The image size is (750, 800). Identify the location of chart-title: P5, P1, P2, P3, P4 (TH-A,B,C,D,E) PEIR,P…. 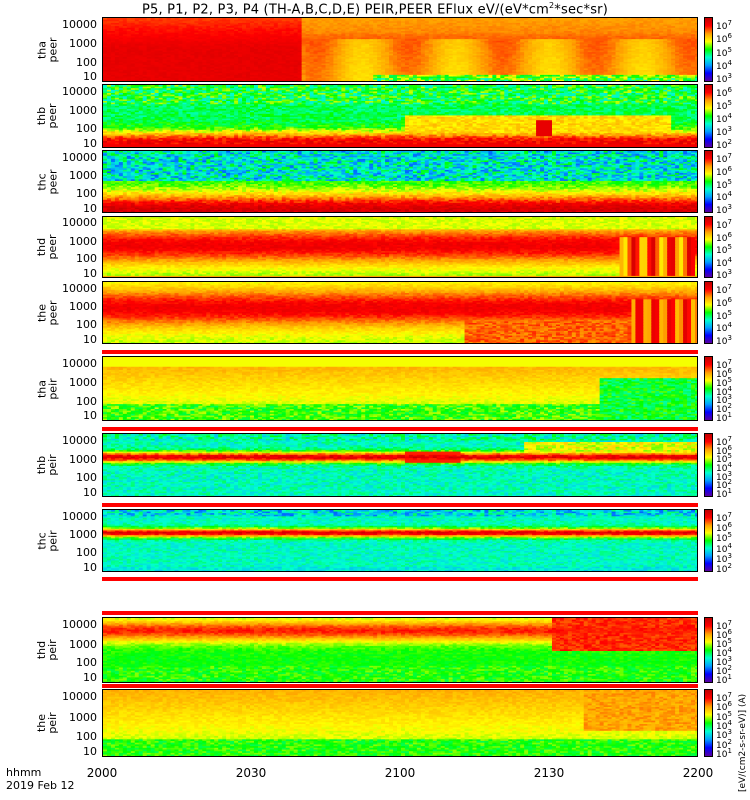
(375, 9).